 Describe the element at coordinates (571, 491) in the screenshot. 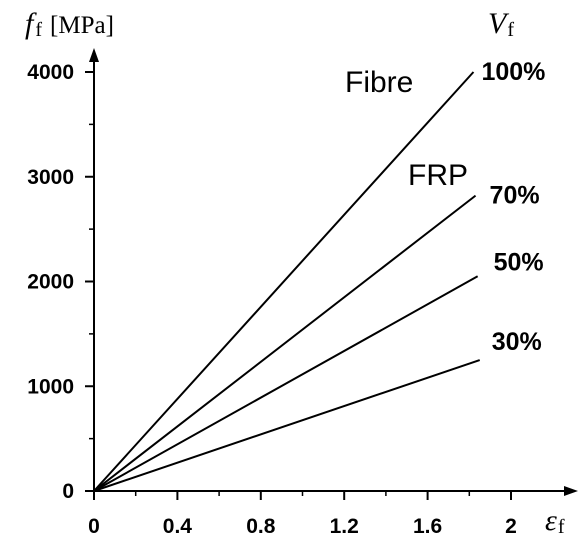

I see `x-axis-arrow` at that location.